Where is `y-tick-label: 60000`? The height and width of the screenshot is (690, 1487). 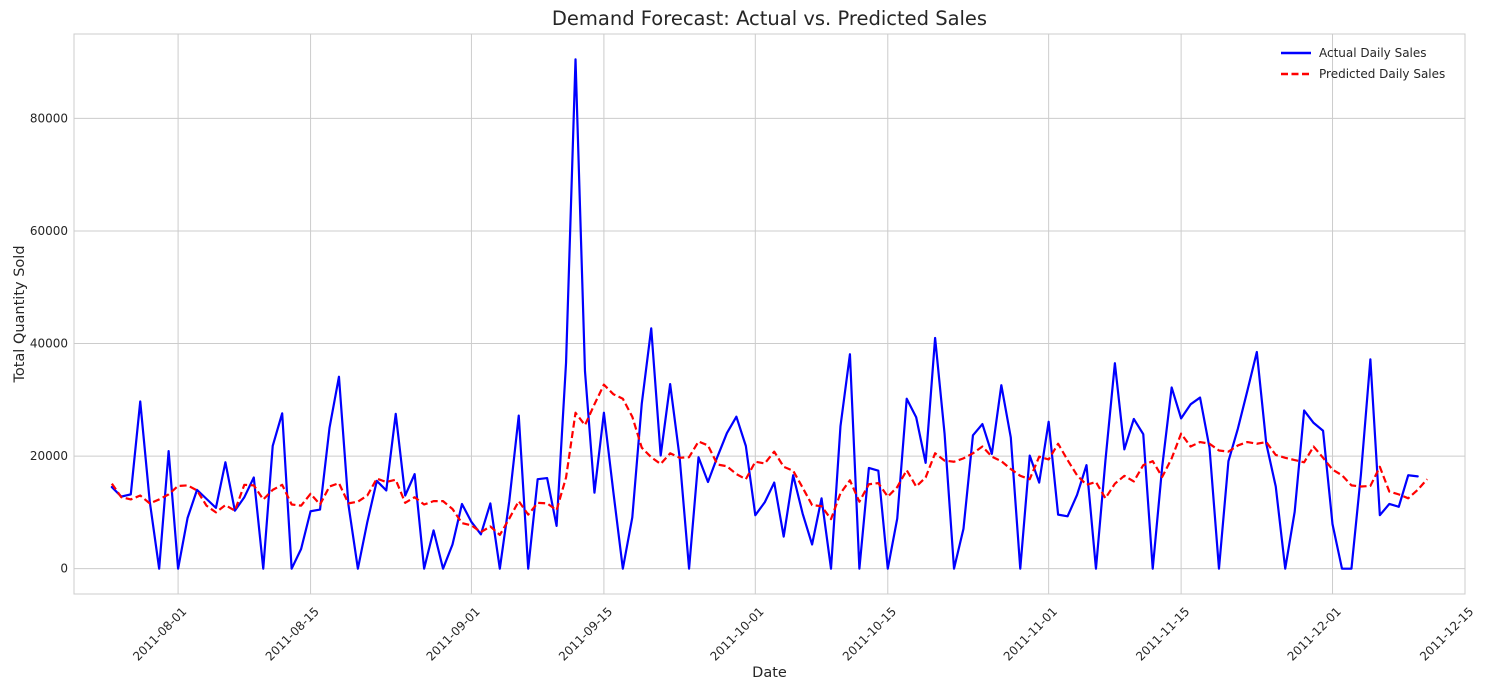 y-tick-label: 60000 is located at coordinates (49, 231).